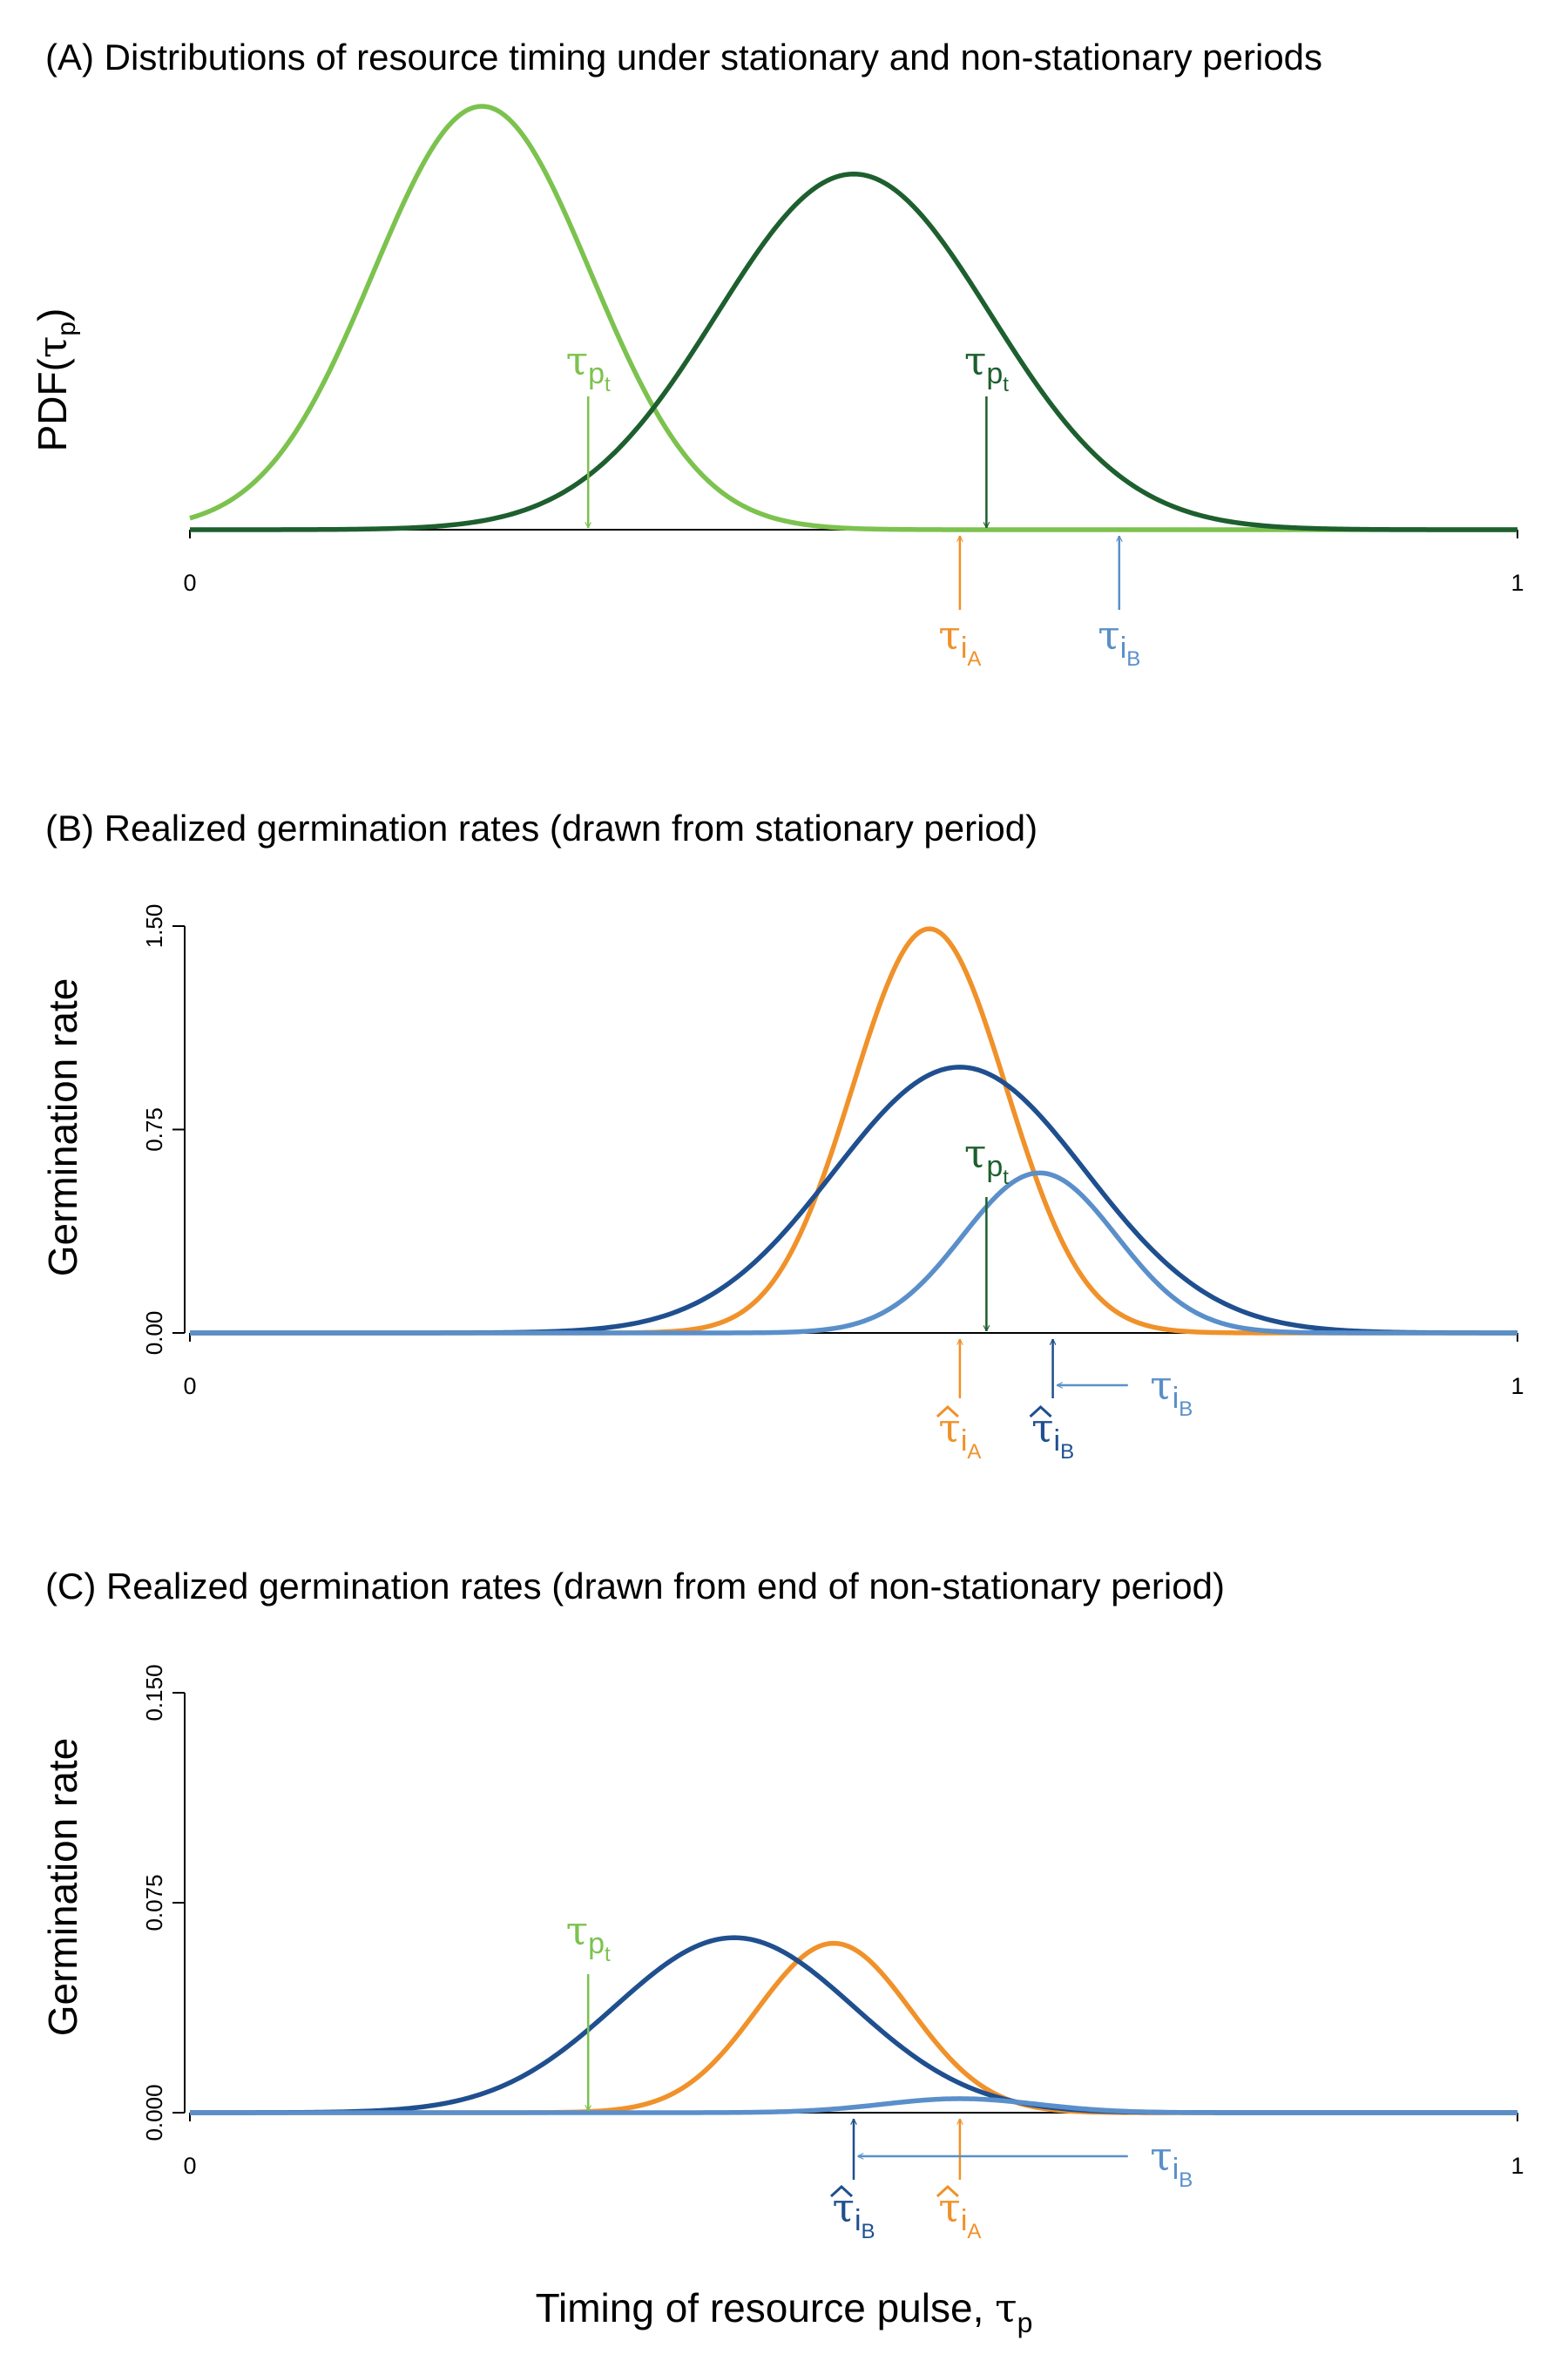  I want to click on marker-label-tau-pt-stationary: τpt, so click(588, 366).